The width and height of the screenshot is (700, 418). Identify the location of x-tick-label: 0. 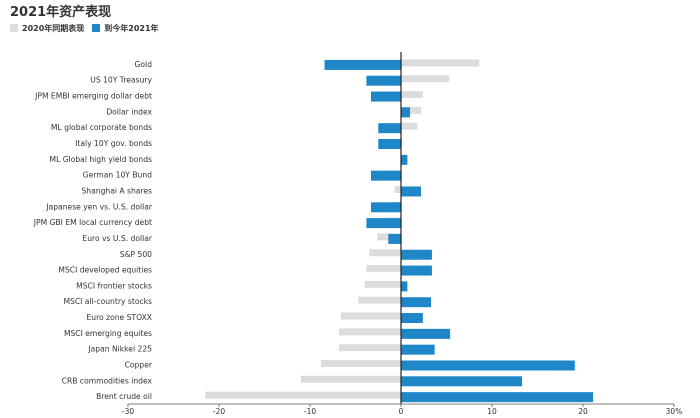
(401, 411).